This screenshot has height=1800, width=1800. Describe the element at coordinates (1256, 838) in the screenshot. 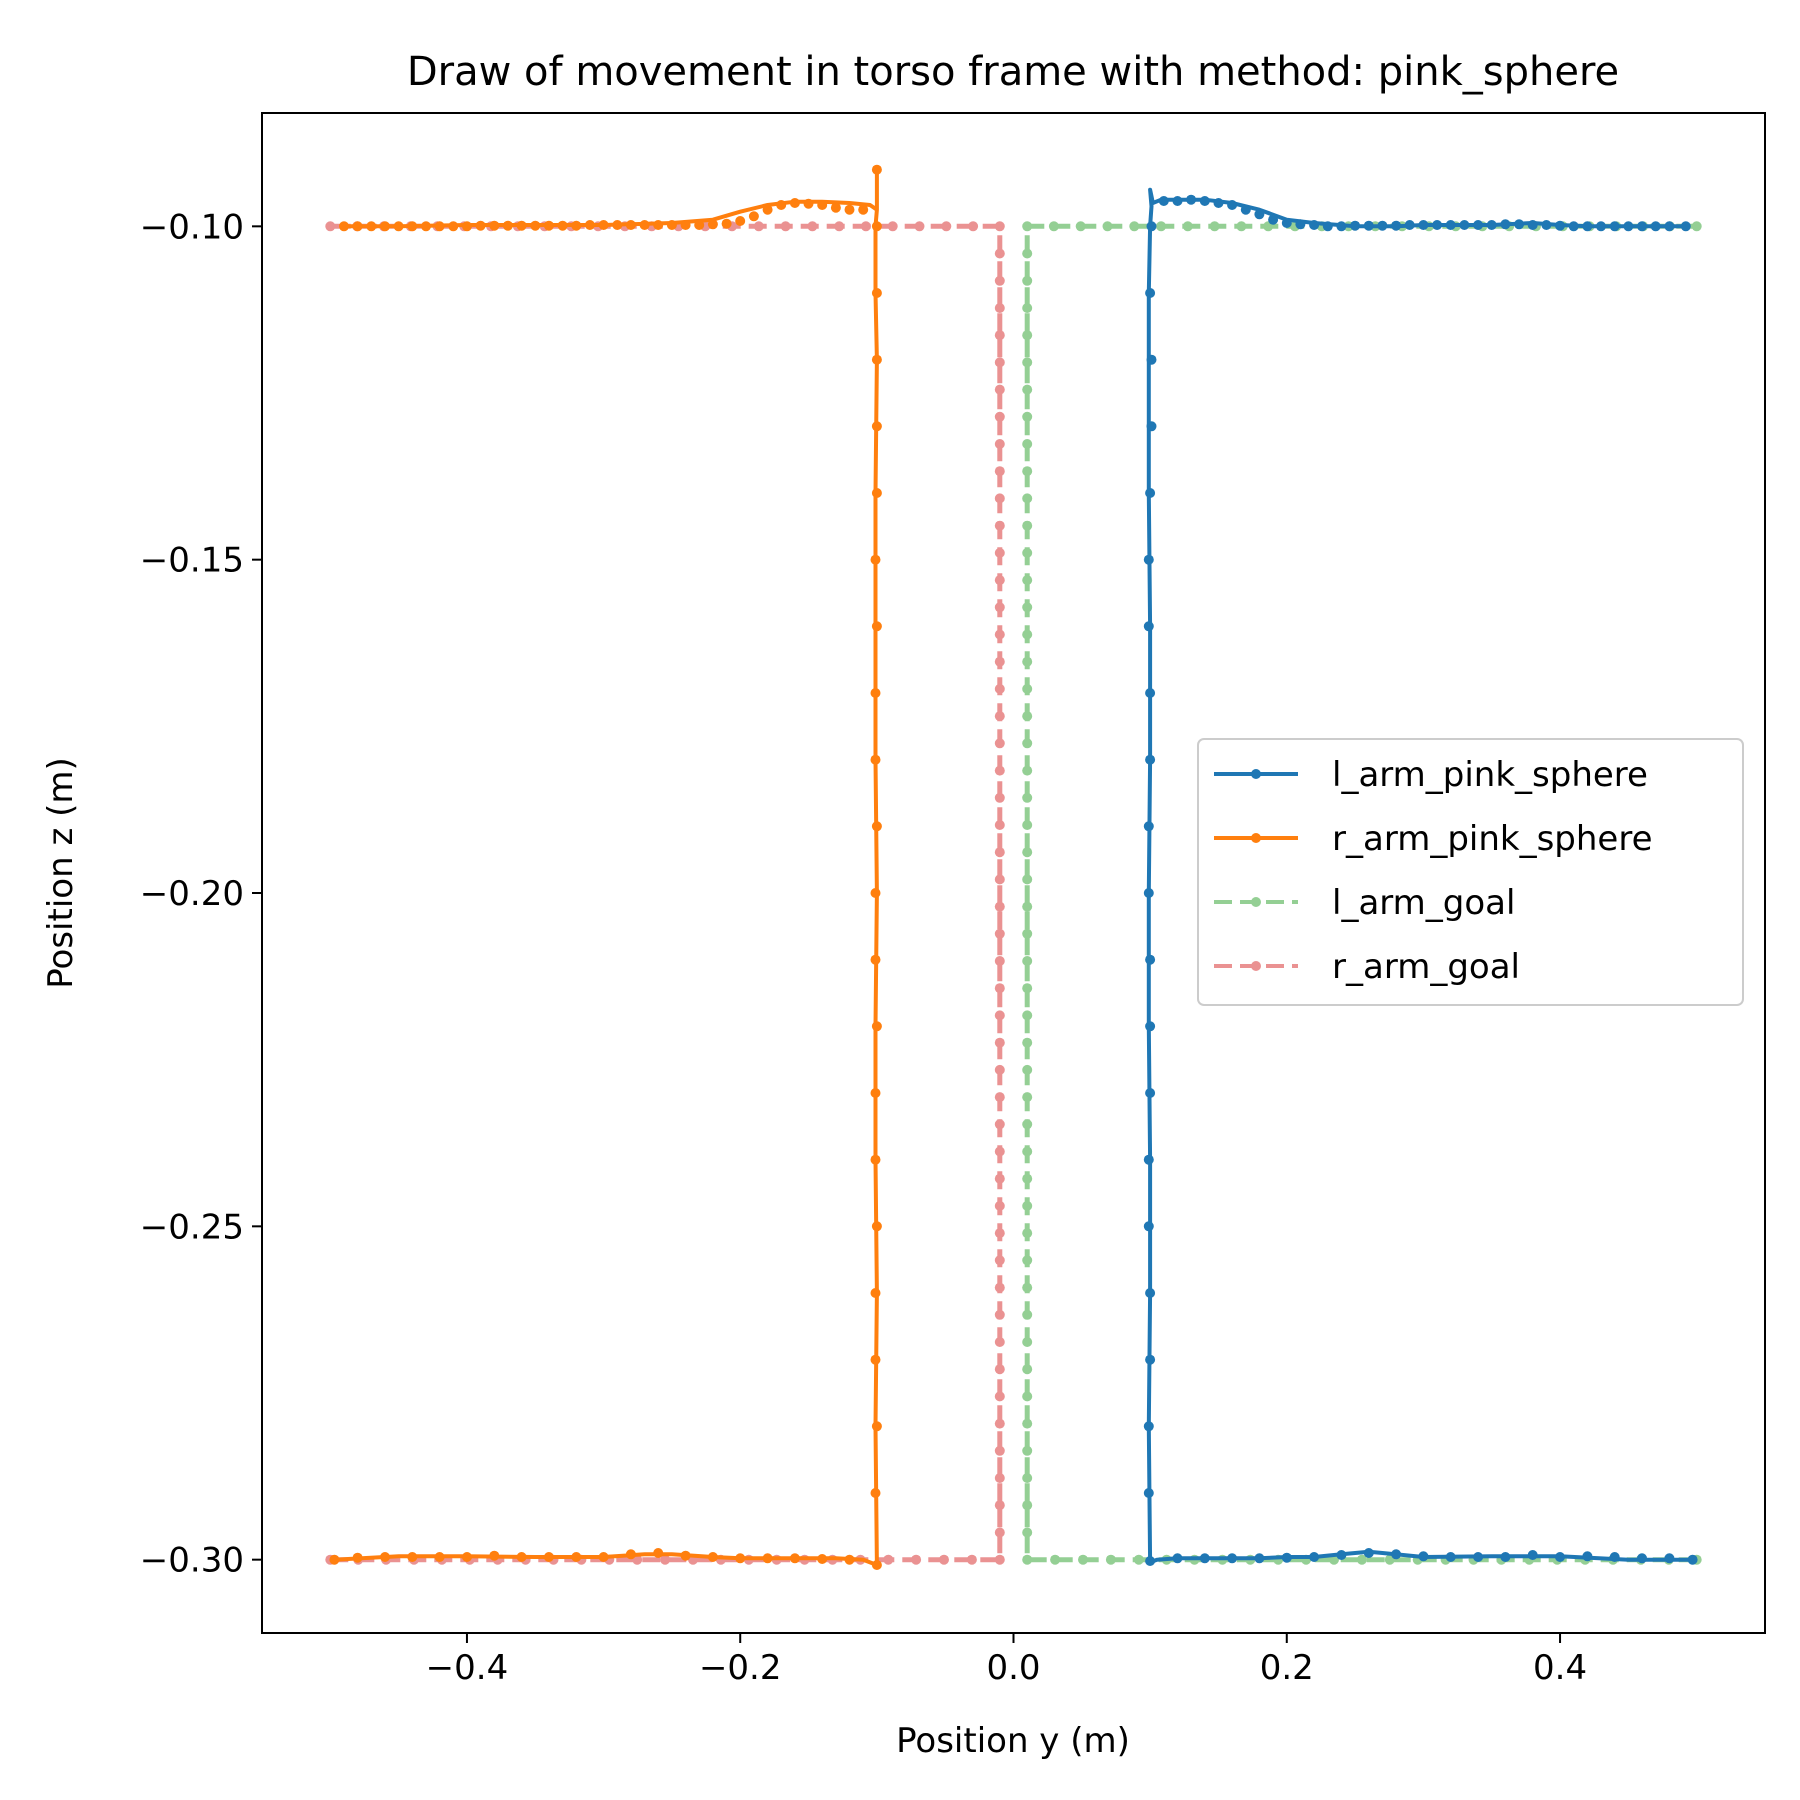

I see `legend-entry-r_arm_pink_sphere` at that location.